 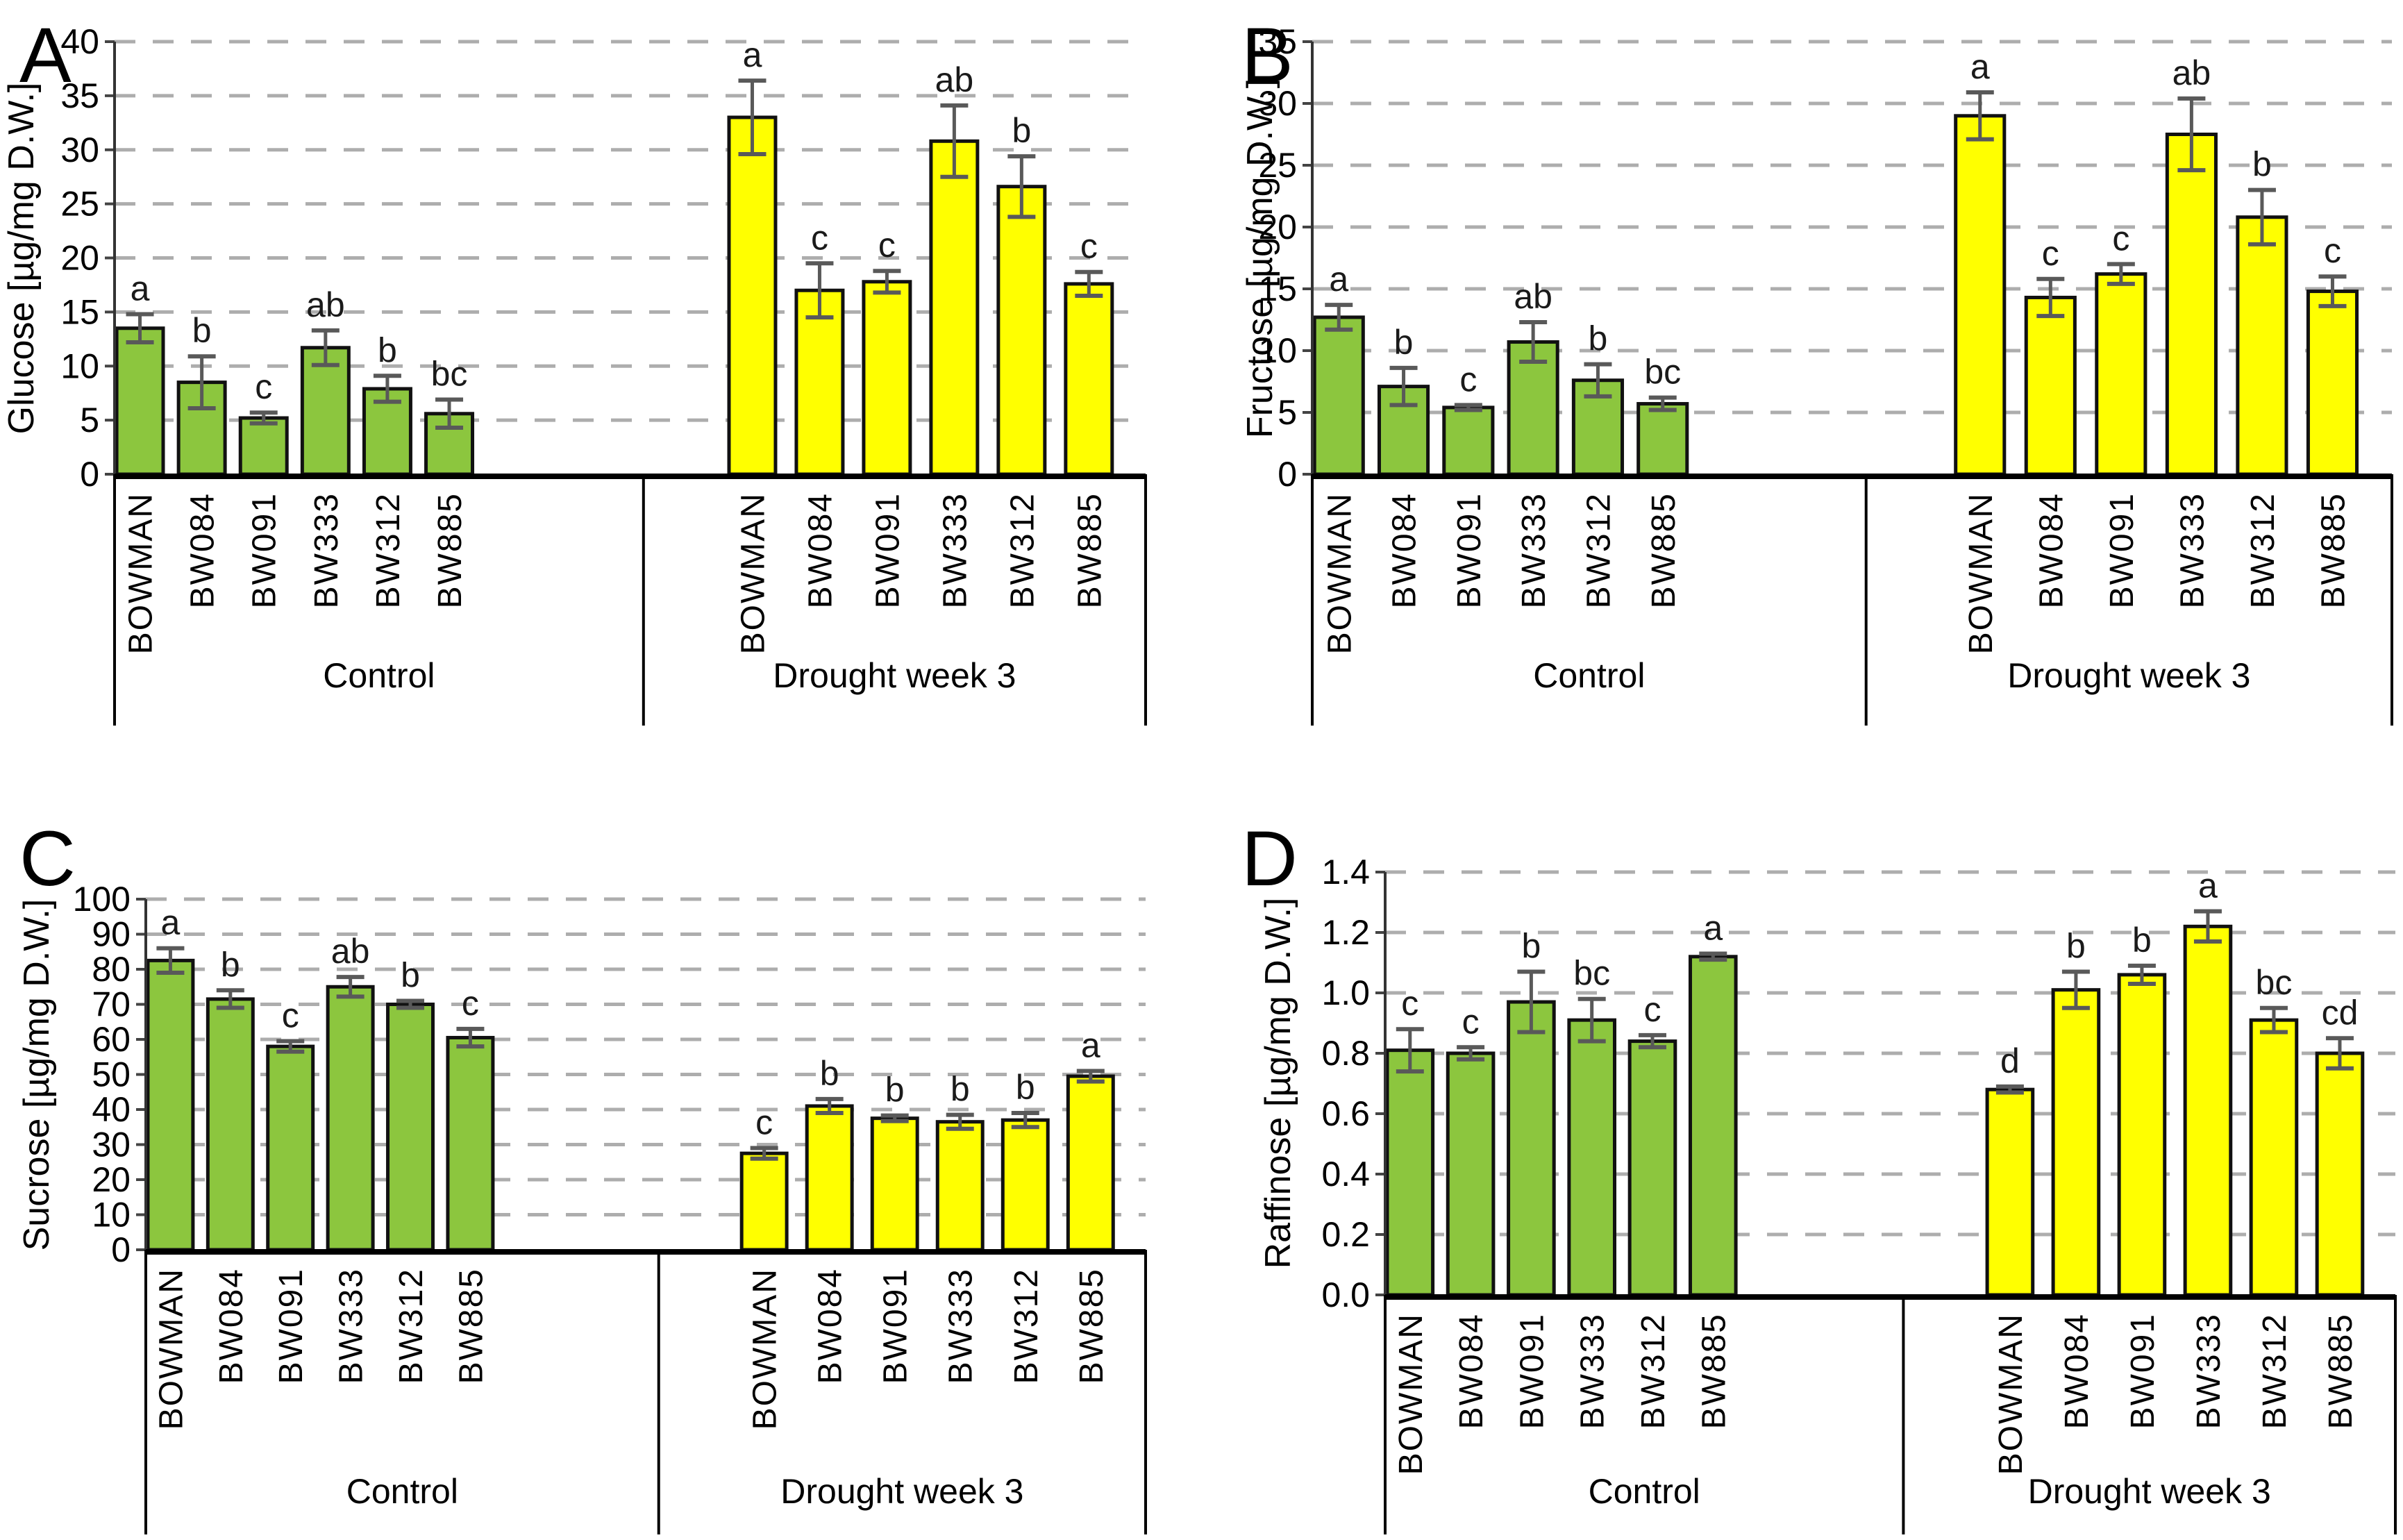 What do you see at coordinates (21, 259) in the screenshot?
I see `y-axis-title-glucose: Glucose [µg/mg D.W.]` at bounding box center [21, 259].